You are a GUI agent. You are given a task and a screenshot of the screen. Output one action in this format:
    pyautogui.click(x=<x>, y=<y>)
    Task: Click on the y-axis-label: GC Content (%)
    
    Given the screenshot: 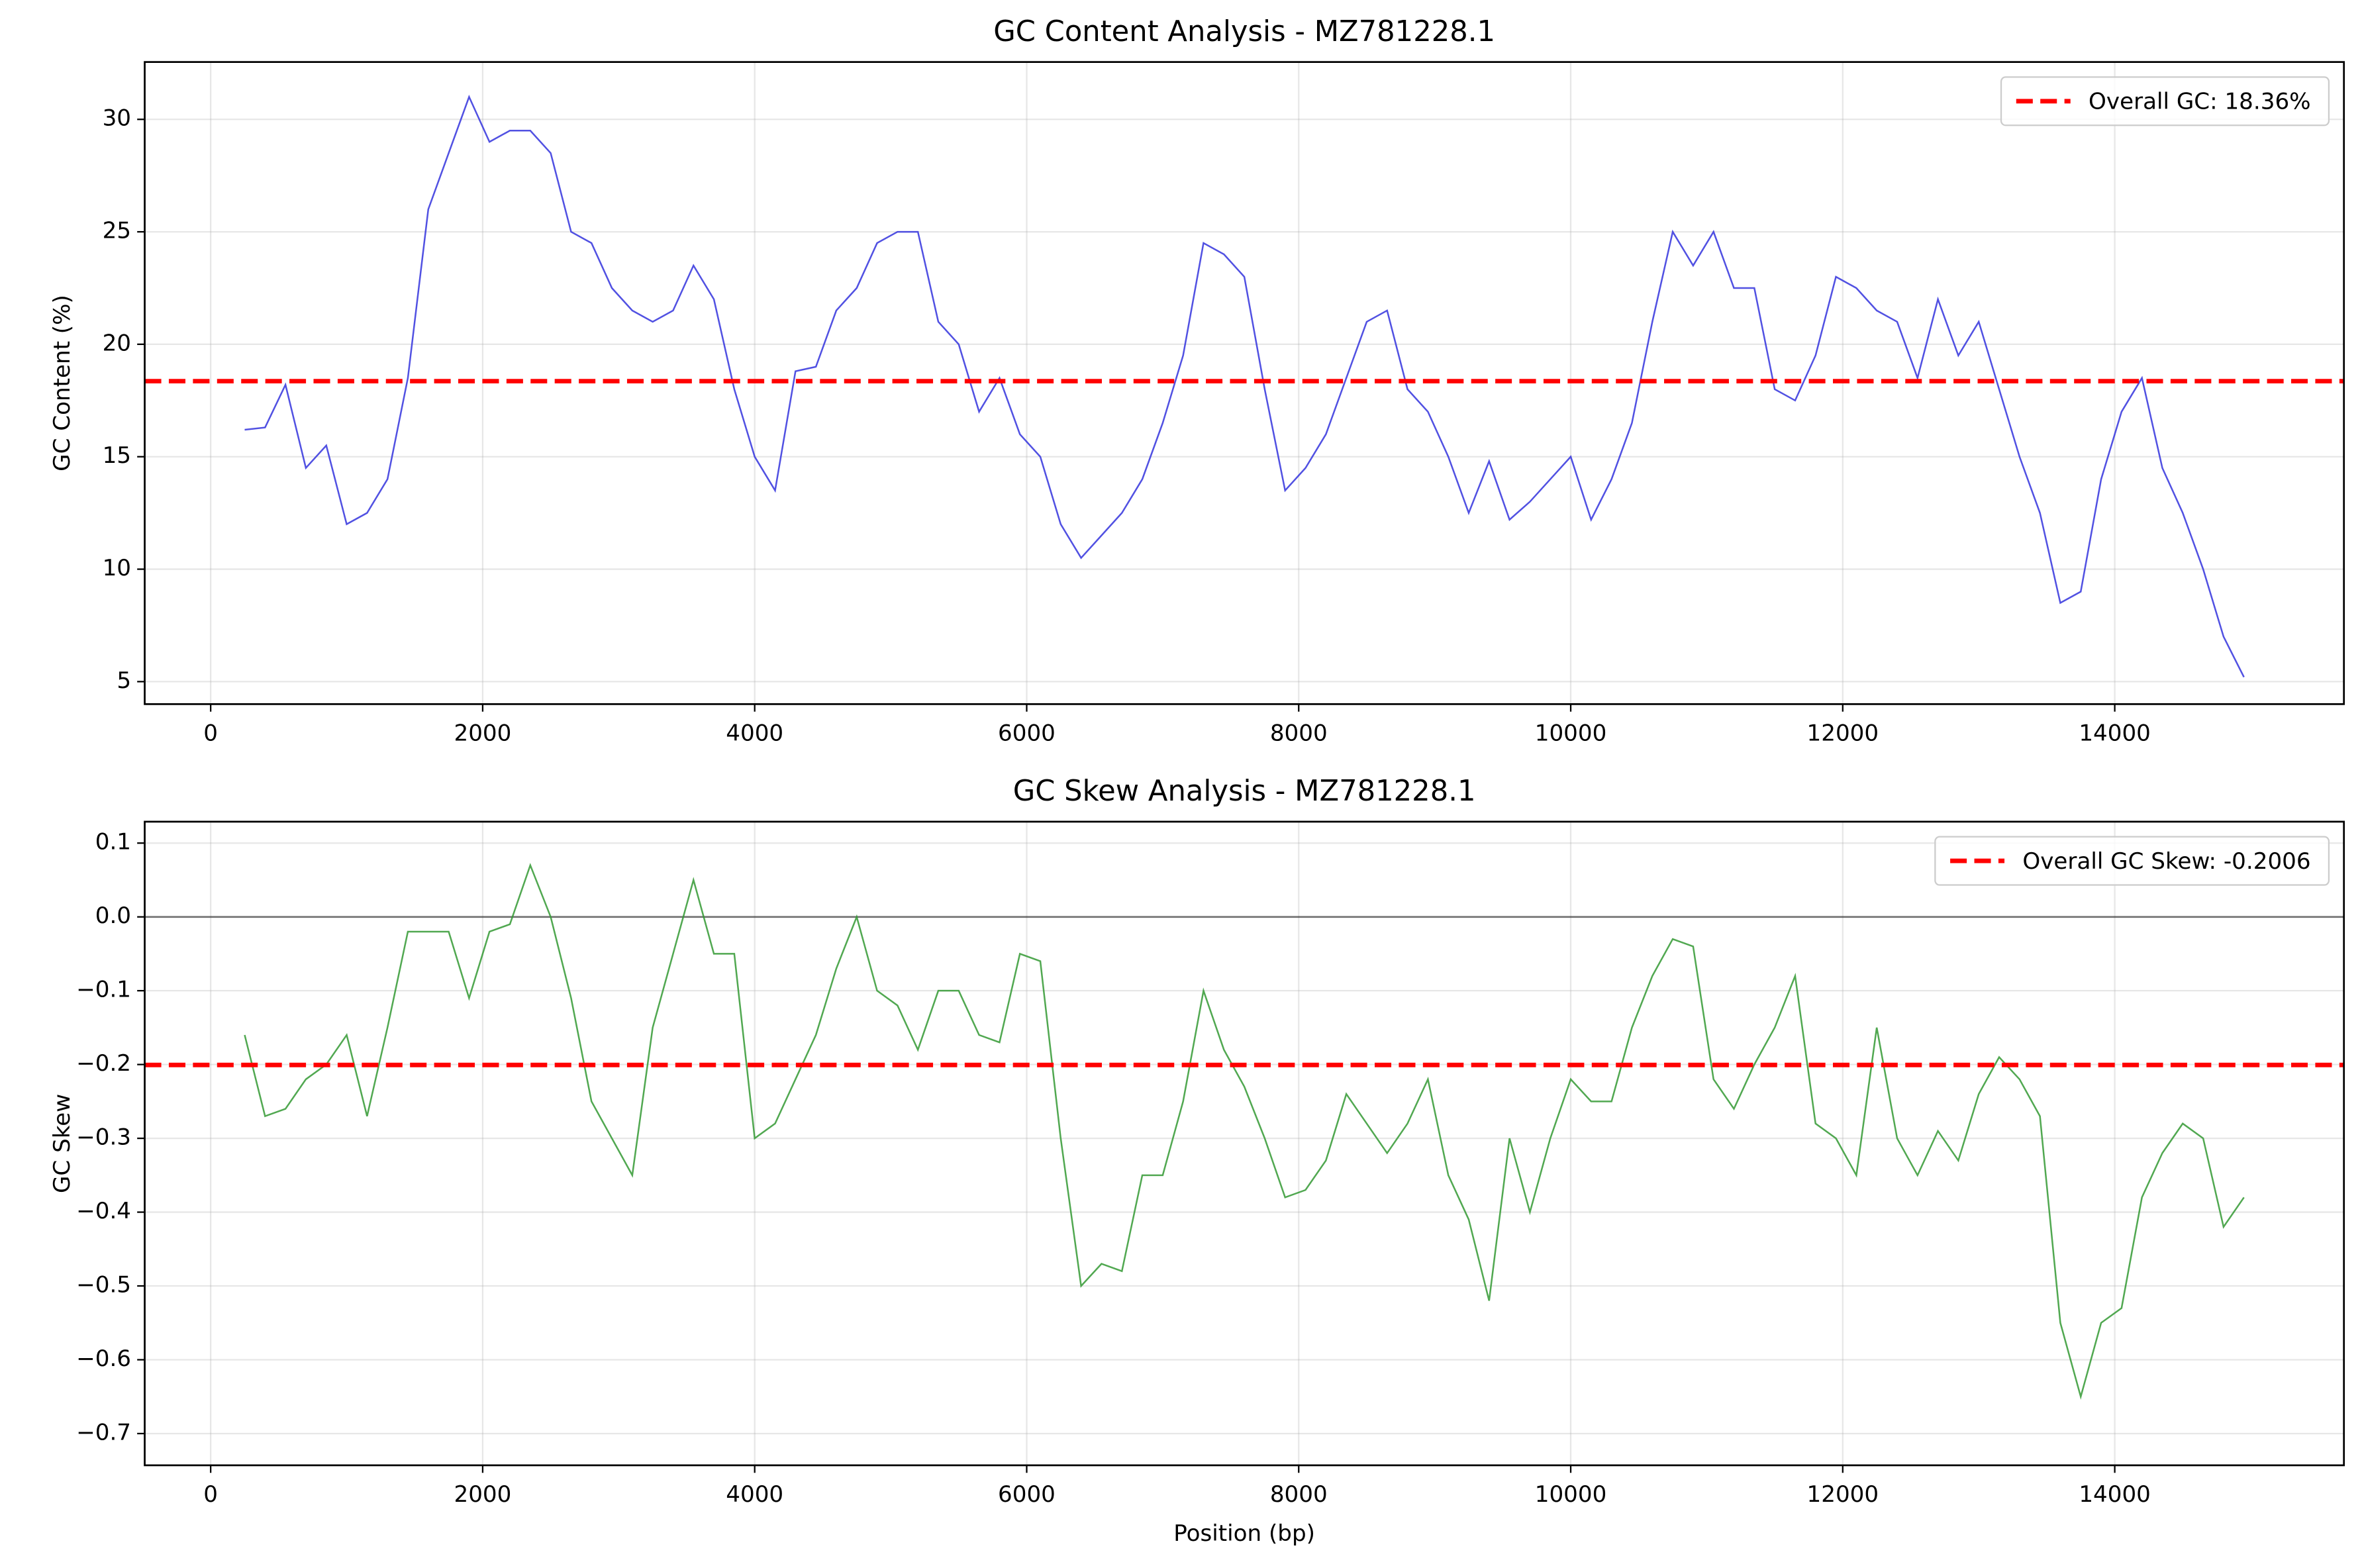 What is the action you would take?
    pyautogui.click(x=62, y=383)
    